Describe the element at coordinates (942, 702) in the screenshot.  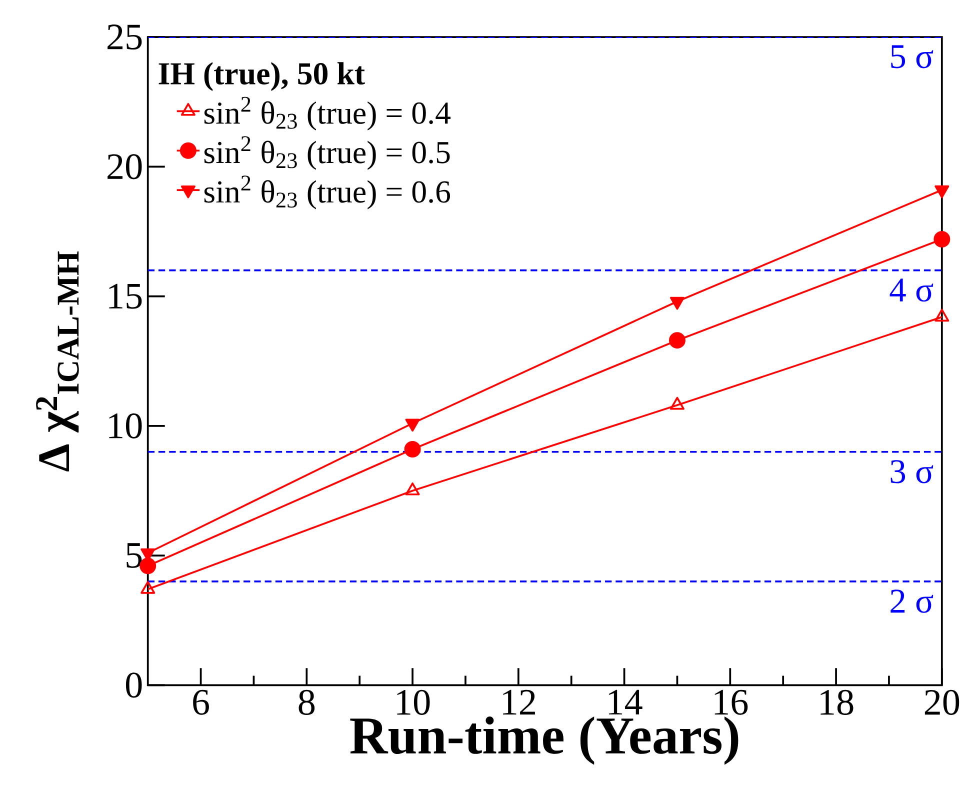
I see `x-tick-label: 20` at that location.